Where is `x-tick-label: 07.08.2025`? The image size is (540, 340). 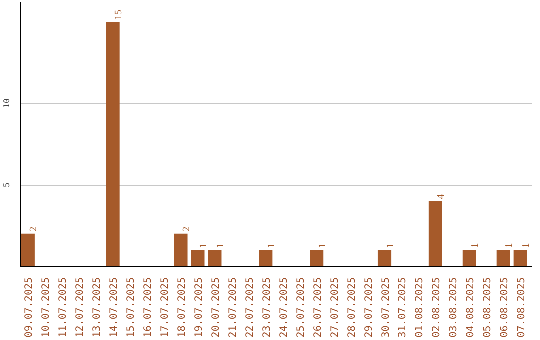 x-tick-label: 07.08.2025 is located at coordinates (522, 307).